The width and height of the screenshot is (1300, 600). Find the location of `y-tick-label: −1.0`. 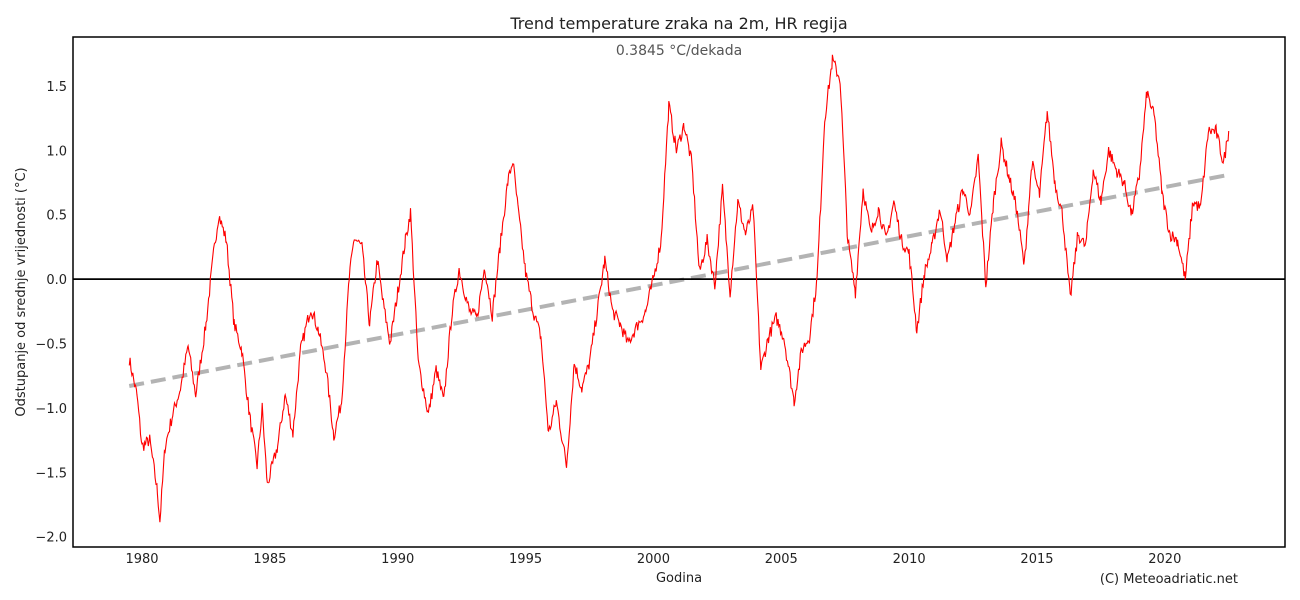

y-tick-label: −1.0 is located at coordinates (51, 409).